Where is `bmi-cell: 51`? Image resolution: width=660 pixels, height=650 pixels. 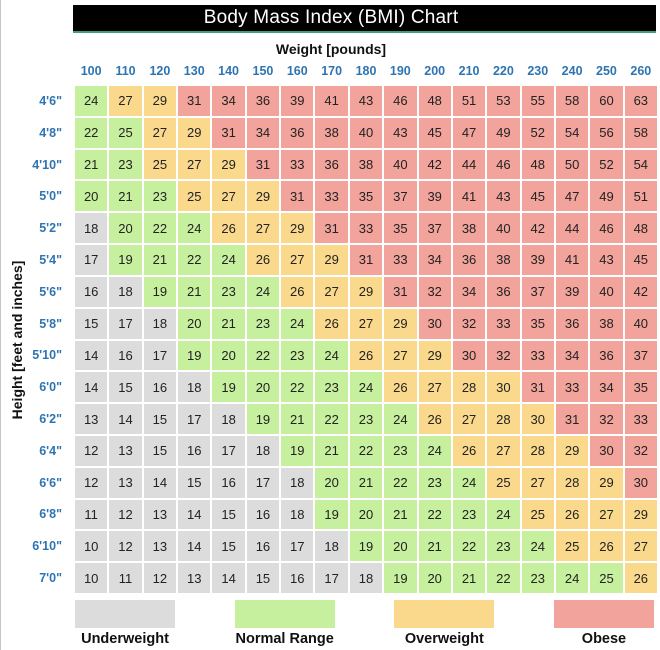 bmi-cell: 51 is located at coordinates (640, 196).